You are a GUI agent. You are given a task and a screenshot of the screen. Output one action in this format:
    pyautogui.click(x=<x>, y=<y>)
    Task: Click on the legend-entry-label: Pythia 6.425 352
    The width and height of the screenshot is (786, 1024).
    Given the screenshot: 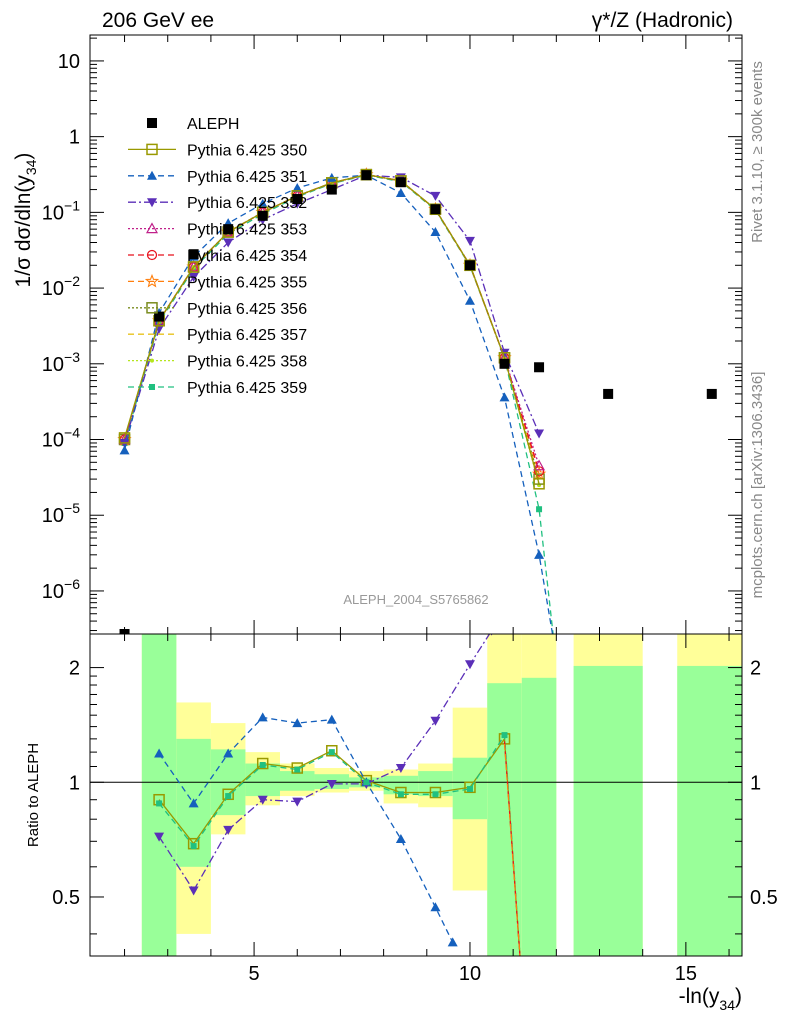 What is the action you would take?
    pyautogui.click(x=247, y=203)
    